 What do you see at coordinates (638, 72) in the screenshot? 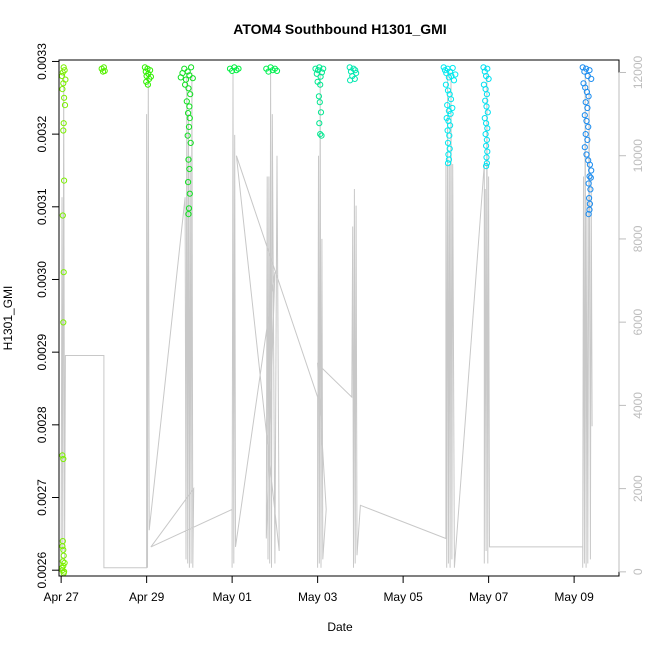
I see `y-tick-label-right: 12000` at bounding box center [638, 72].